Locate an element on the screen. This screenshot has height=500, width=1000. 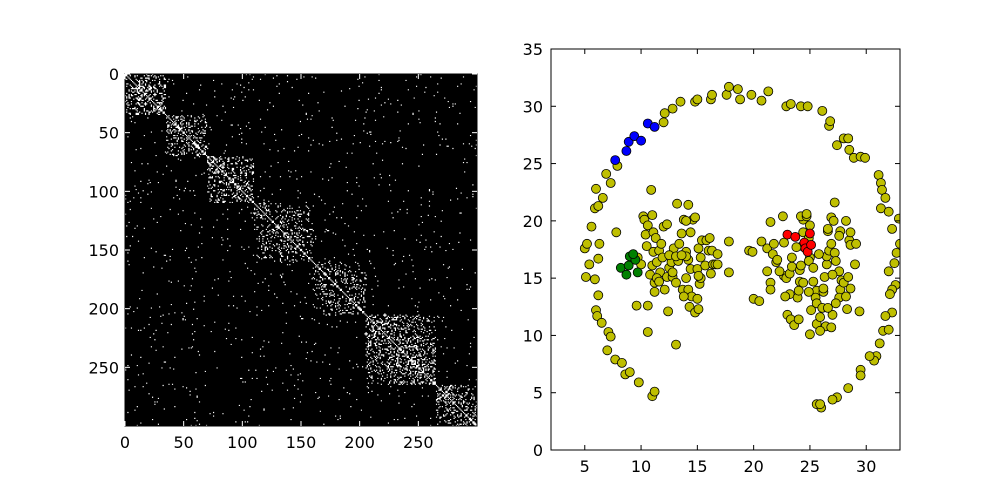
matrix-y-tick-label: 0 is located at coordinates (114, 74).